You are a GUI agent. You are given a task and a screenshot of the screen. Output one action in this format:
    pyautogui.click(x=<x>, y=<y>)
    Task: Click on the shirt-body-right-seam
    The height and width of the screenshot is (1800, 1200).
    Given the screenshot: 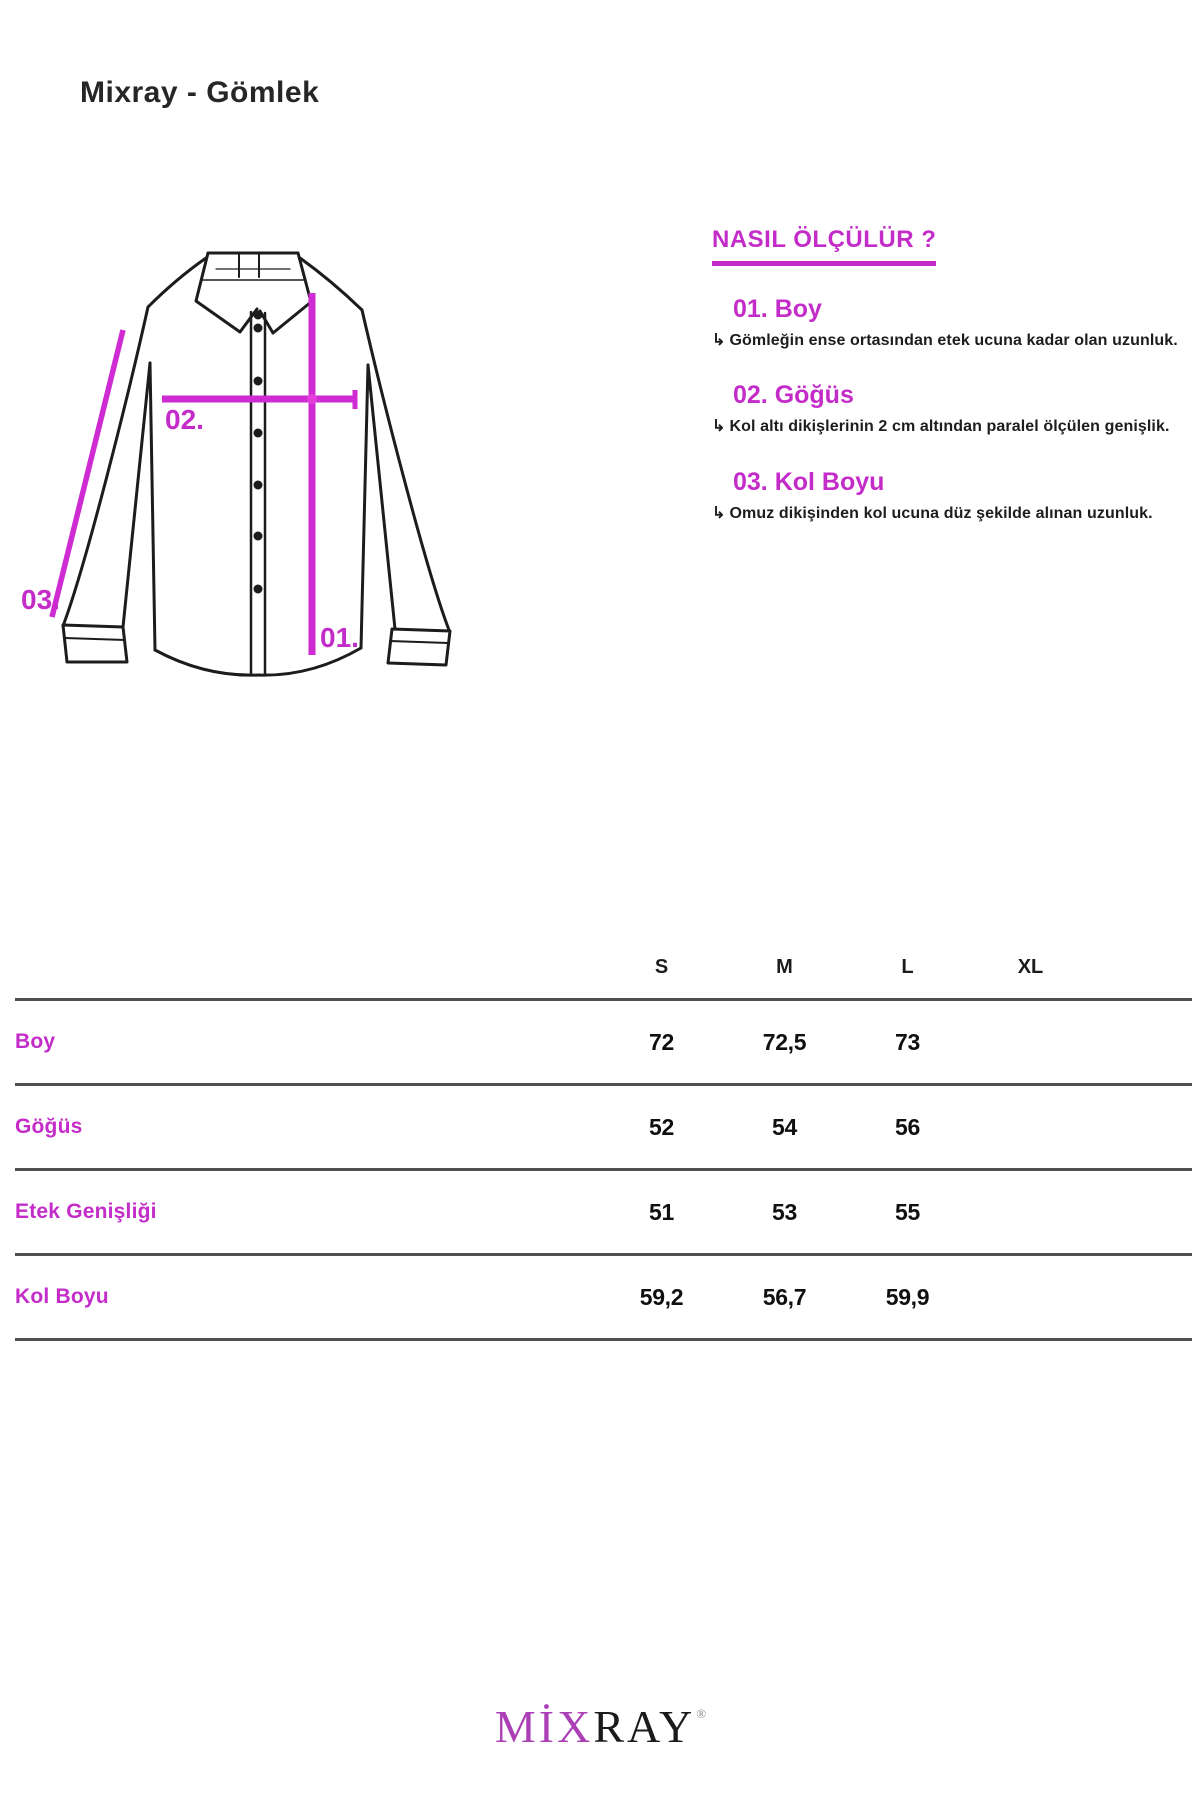 What is the action you would take?
    pyautogui.click(x=364, y=506)
    